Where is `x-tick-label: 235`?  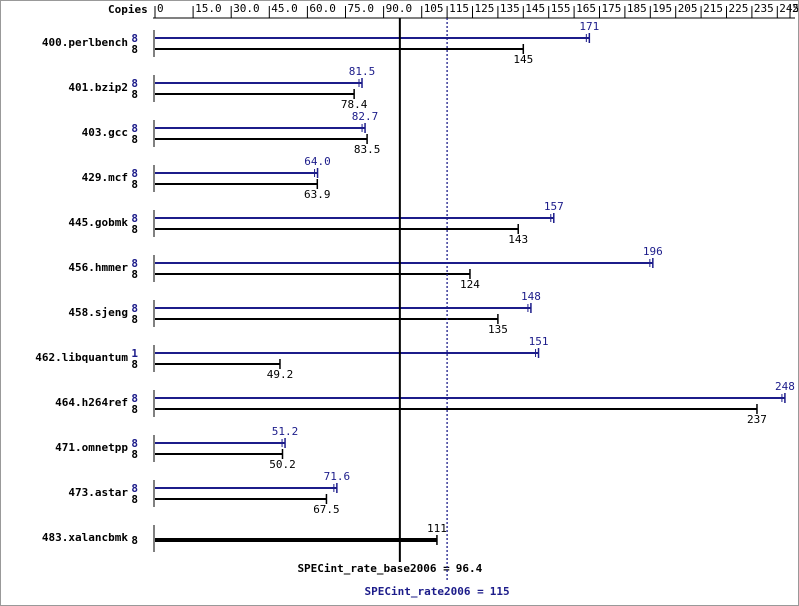
x-tick-label: 235 is located at coordinates (764, 8).